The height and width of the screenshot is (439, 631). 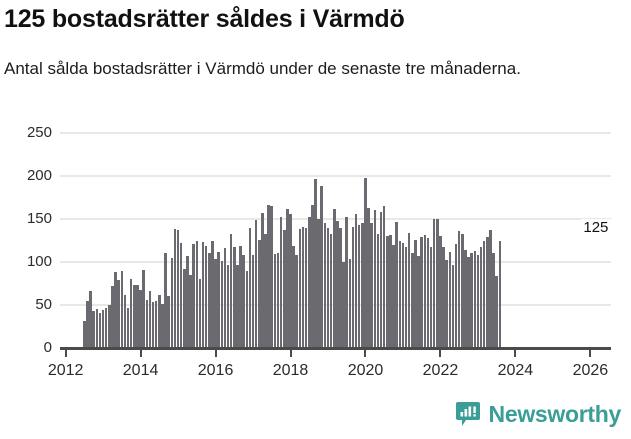 What do you see at coordinates (47, 347) in the screenshot?
I see `y-tick-text: 0` at bounding box center [47, 347].